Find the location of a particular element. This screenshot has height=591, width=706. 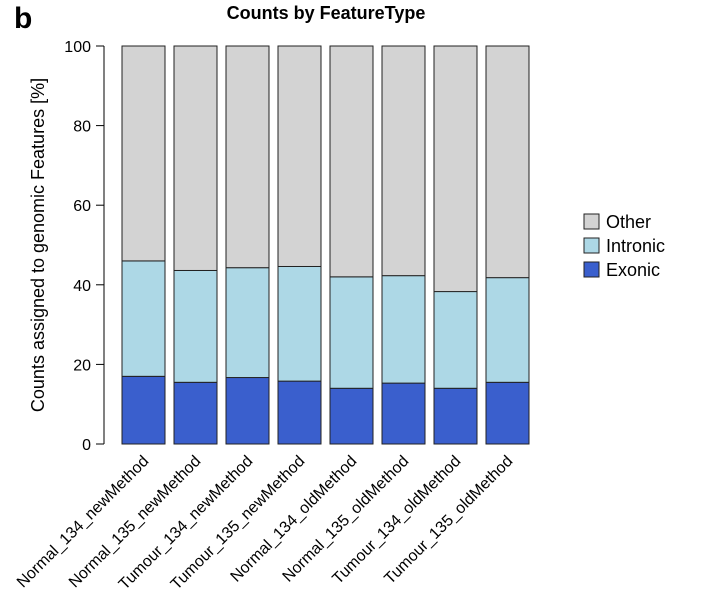

y-tick-label: 60 is located at coordinates (82, 206).